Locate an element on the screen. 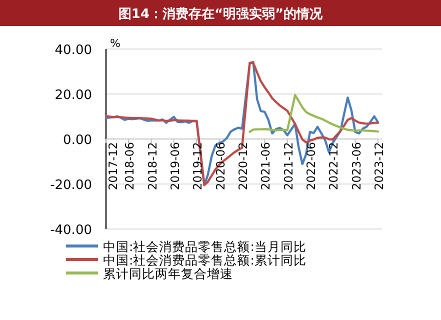  y-tick-label: -40.00 is located at coordinates (71, 230).